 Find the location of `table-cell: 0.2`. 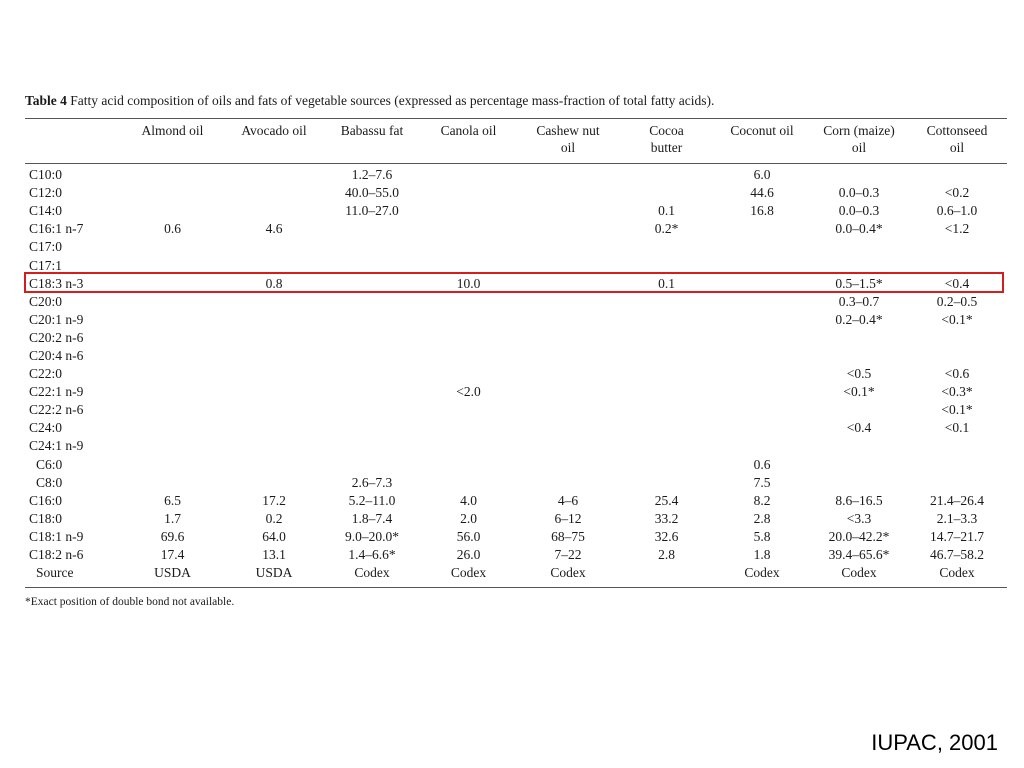

table-cell: 0.2 is located at coordinates (274, 518).